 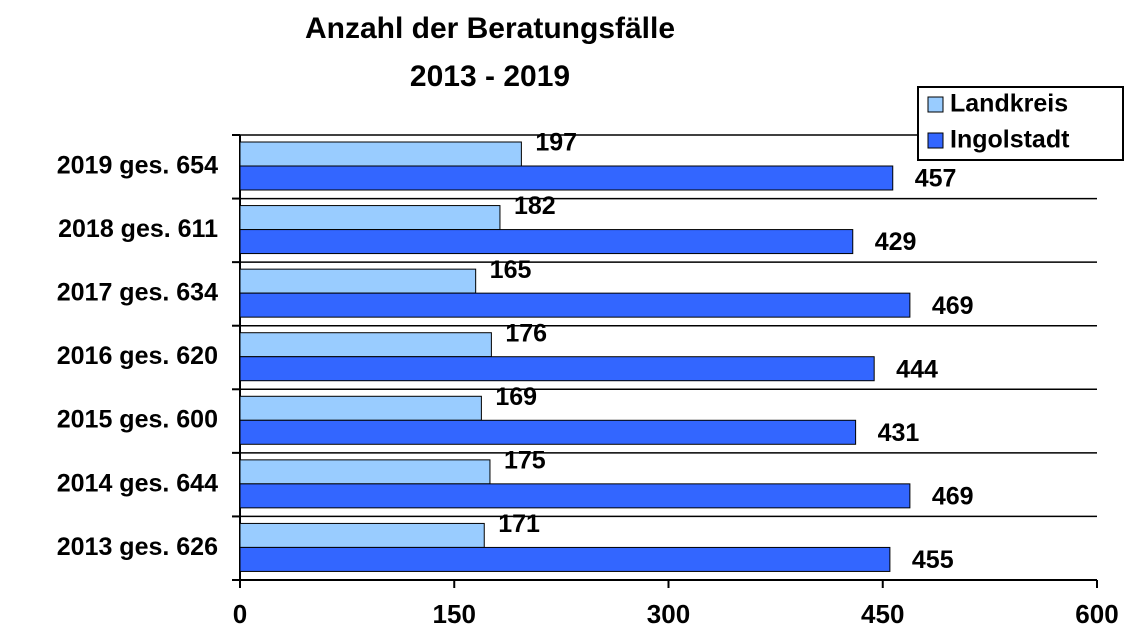 What do you see at coordinates (490, 28) in the screenshot?
I see `chart-title: Anzahl der Beratungsfälle` at bounding box center [490, 28].